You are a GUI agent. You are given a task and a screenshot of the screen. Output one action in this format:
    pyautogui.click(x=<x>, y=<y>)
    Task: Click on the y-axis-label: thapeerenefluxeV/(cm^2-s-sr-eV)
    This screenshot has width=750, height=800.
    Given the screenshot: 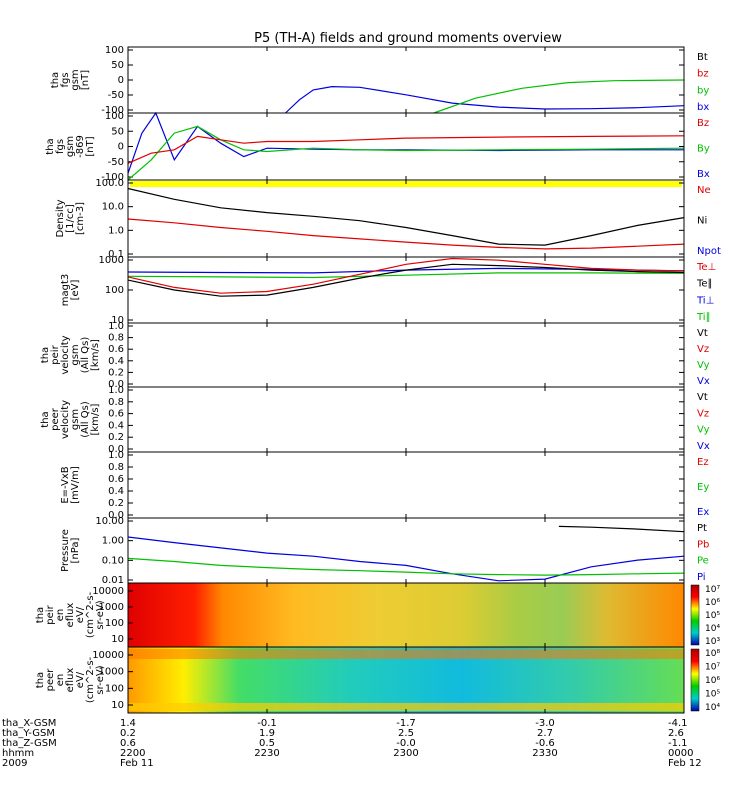 What is the action you would take?
    pyautogui.click(x=70, y=679)
    